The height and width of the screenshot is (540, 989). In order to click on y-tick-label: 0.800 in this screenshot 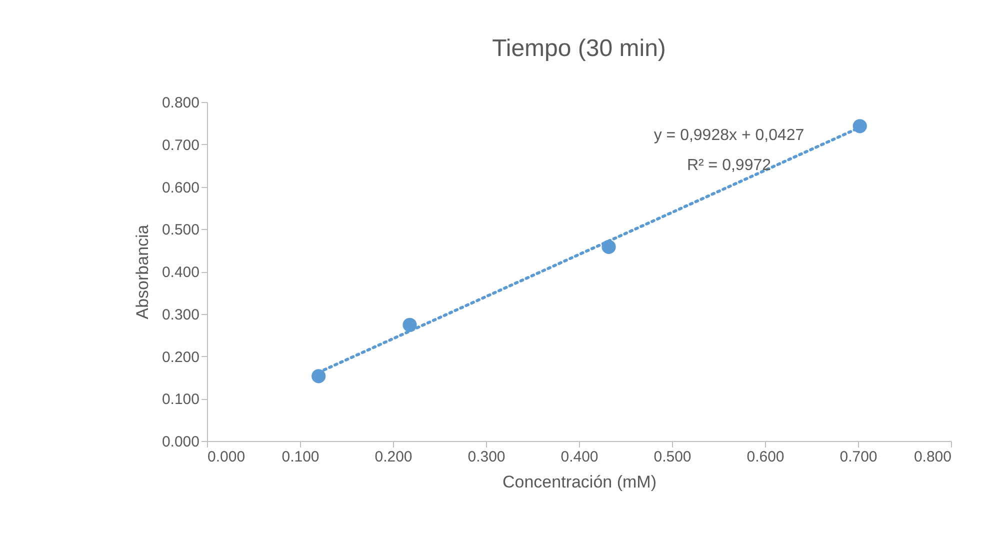, I will do `click(181, 103)`.